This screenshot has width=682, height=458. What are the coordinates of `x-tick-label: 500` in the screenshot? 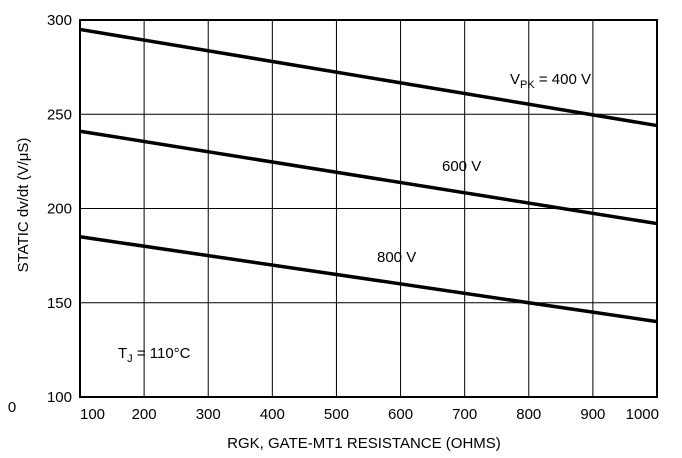 It's located at (336, 414).